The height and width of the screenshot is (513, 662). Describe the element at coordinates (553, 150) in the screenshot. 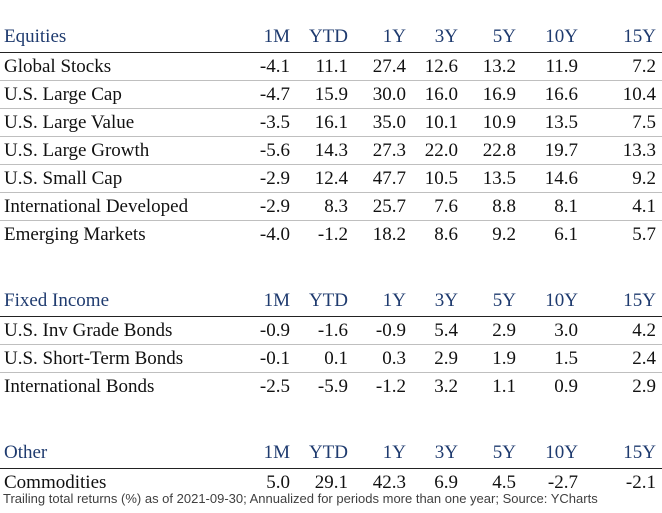

I see `return-value-10y: 19.7` at that location.